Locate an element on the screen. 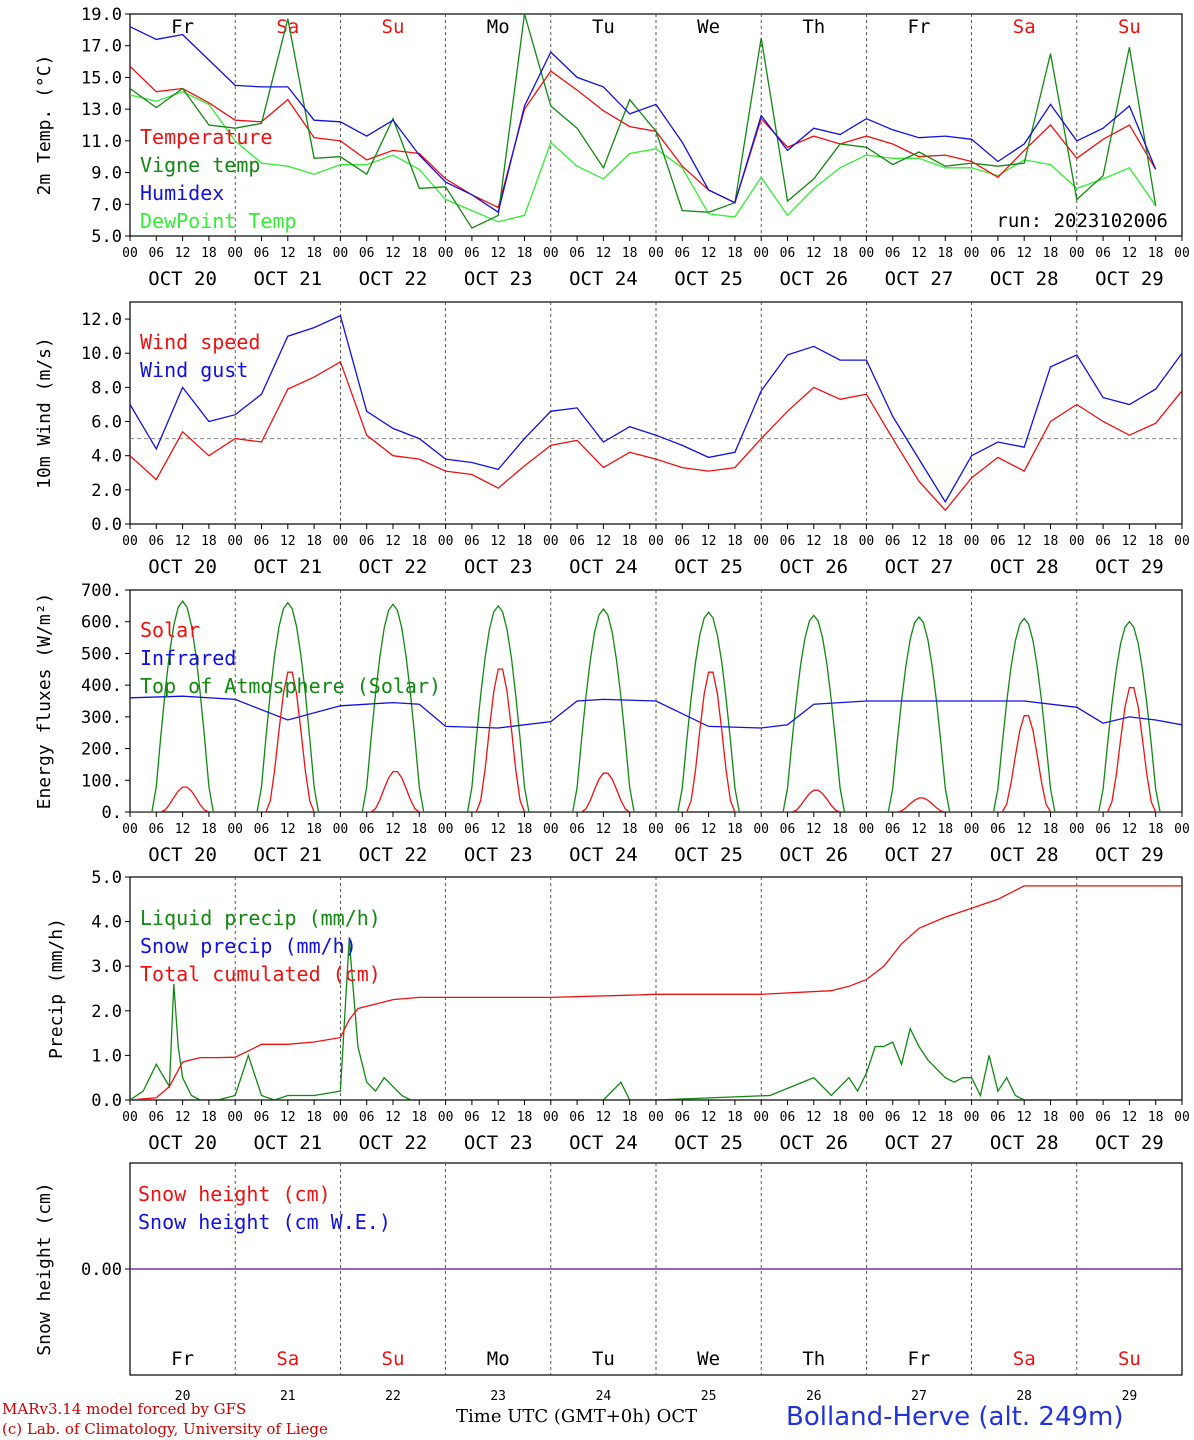 The width and height of the screenshot is (1194, 1440). y-tick-label: 300. is located at coordinates (101, 718).